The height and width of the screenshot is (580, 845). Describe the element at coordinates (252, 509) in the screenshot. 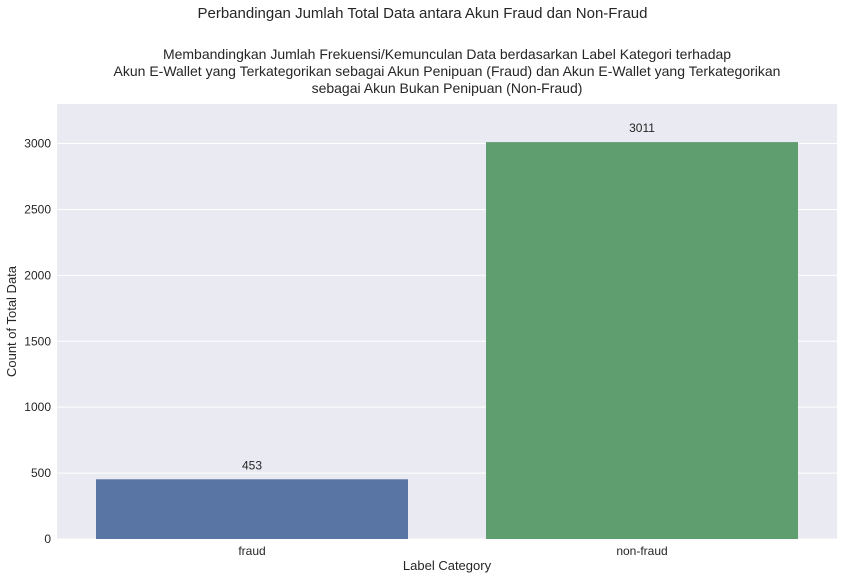

I see `bar-fraud` at that location.